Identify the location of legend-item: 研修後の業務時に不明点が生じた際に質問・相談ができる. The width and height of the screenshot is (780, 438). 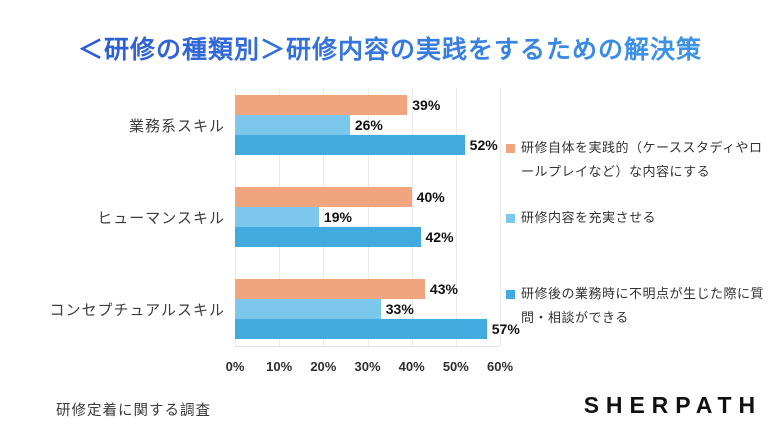
(639, 306).